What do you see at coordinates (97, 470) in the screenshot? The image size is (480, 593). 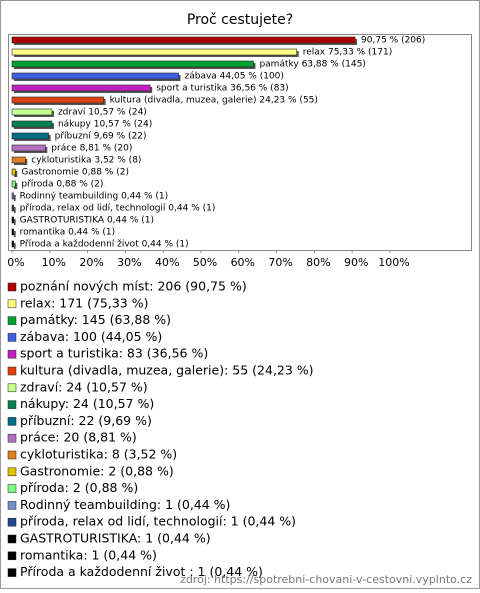 I see `legend-label: Gastronomie: 2 (0,88 %)` at bounding box center [97, 470].